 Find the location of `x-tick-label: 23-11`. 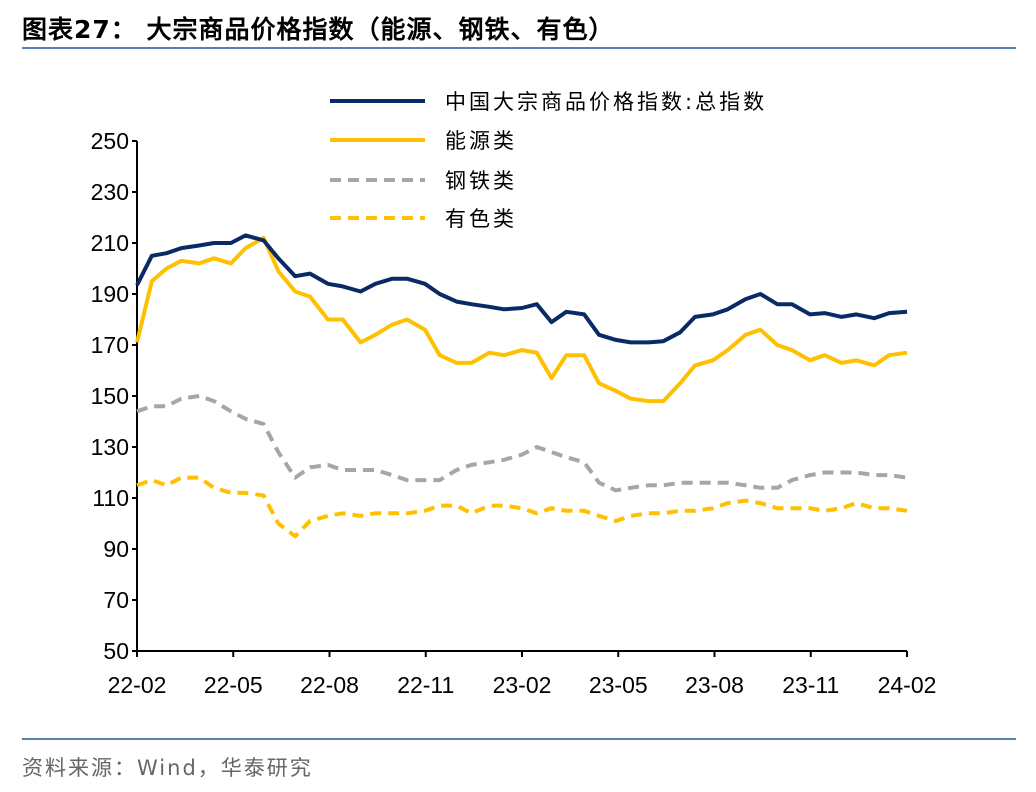

x-tick-label: 23-11 is located at coordinates (810, 685).